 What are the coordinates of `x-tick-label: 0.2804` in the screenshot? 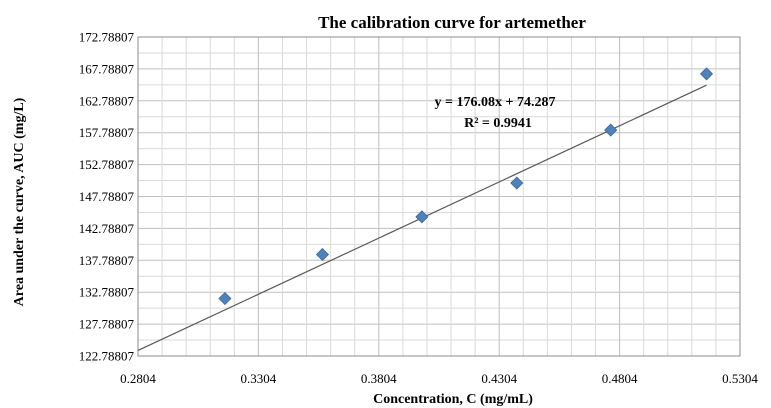 It's located at (138, 378).